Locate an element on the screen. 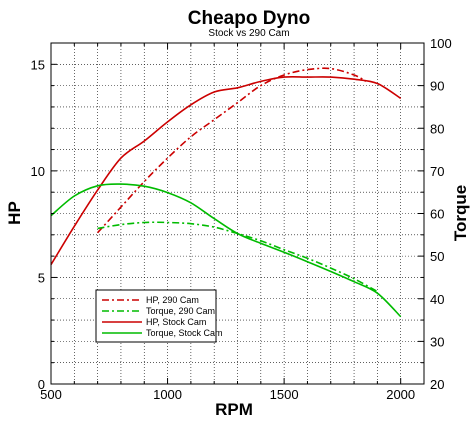  y-right-tick-label: 50 is located at coordinates (437, 256).